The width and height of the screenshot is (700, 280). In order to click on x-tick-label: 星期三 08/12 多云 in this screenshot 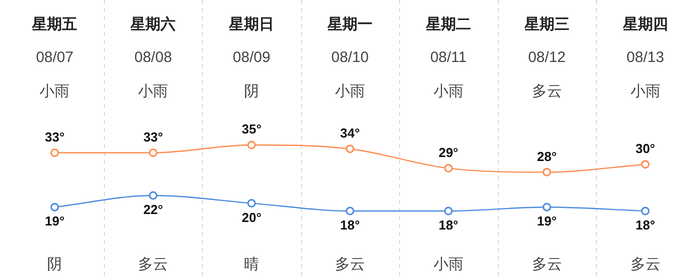, I will do `click(546, 58)`.